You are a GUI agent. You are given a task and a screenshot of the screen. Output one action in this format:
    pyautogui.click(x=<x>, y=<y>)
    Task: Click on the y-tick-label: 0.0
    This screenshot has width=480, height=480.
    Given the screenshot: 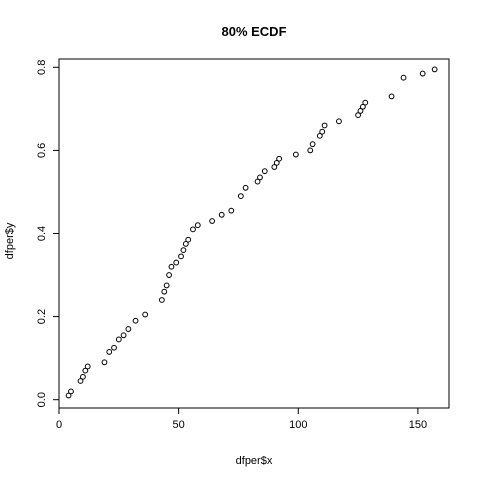 What is the action you would take?
    pyautogui.click(x=42, y=399)
    